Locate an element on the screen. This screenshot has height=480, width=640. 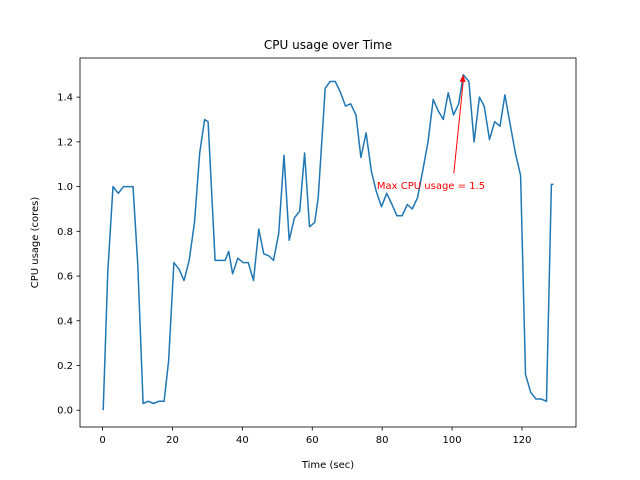
annotation-label: Max CPU usage = 1.5 is located at coordinates (431, 186).